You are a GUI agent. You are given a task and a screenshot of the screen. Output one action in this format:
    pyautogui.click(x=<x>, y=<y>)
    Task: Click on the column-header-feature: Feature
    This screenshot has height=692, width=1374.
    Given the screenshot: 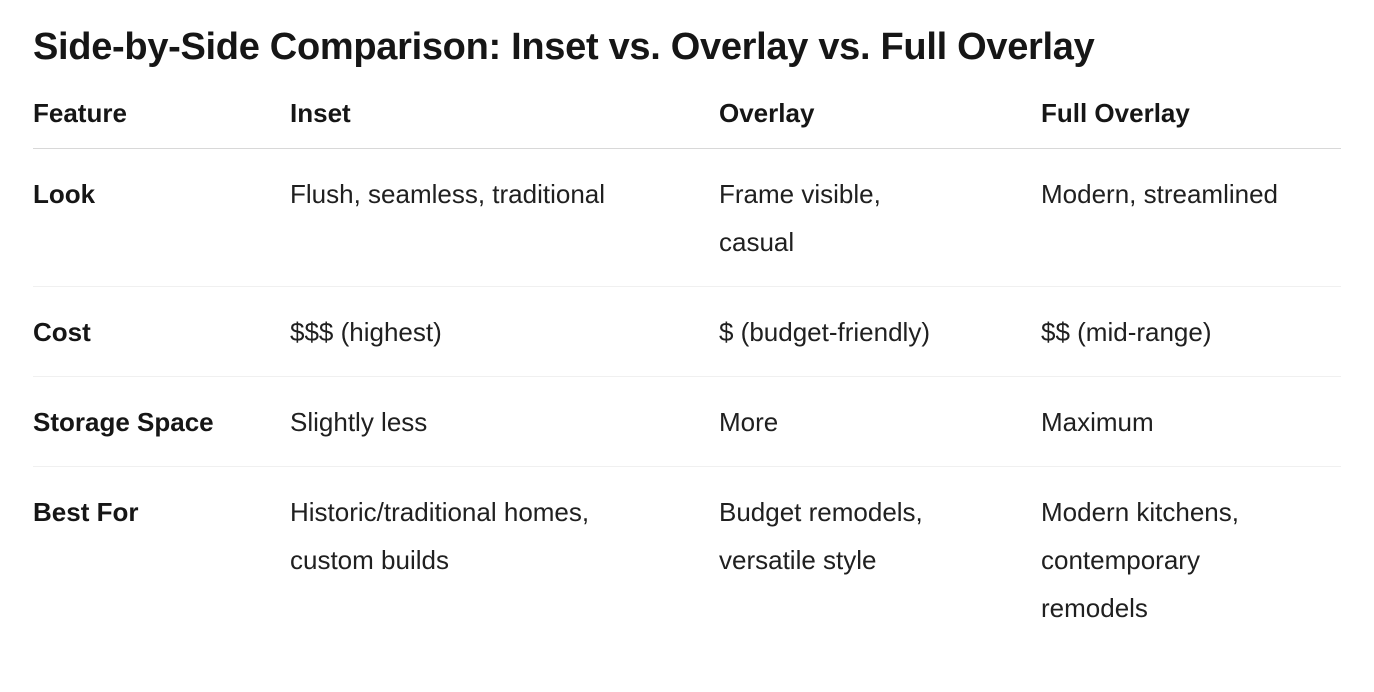 What is the action you would take?
    pyautogui.click(x=161, y=119)
    